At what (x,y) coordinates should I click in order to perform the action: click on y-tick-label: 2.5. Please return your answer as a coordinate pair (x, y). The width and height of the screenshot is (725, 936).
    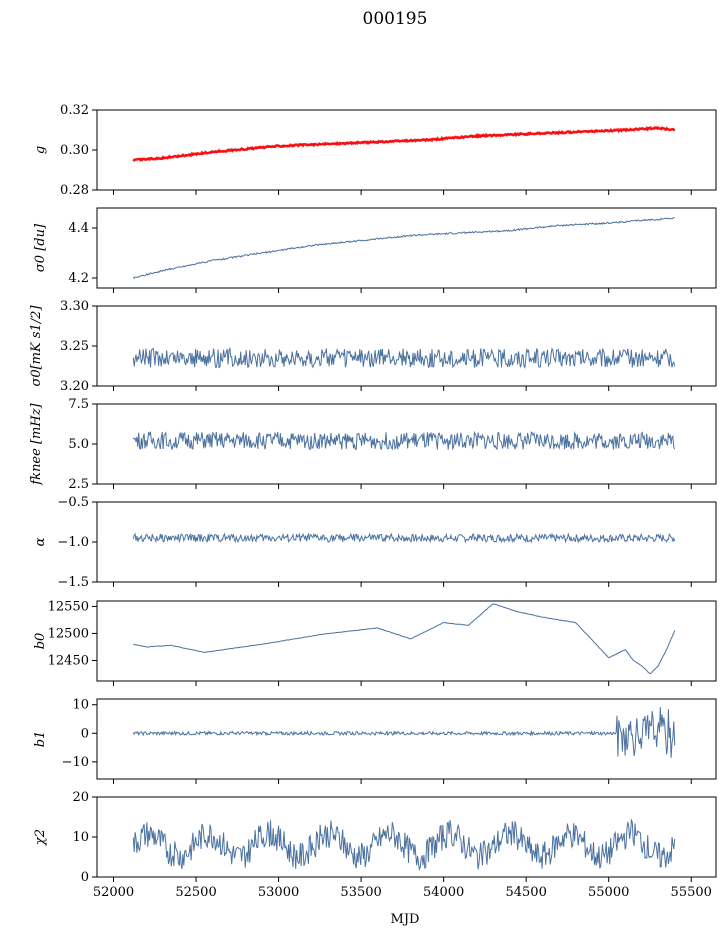
    Looking at the image, I should click on (78, 484).